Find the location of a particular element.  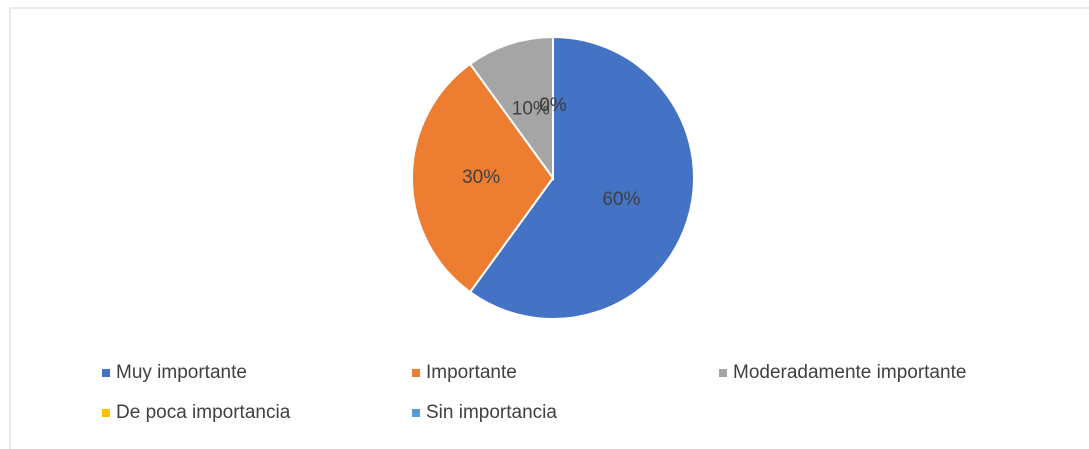

legend-label: Muy importante is located at coordinates (181, 372).